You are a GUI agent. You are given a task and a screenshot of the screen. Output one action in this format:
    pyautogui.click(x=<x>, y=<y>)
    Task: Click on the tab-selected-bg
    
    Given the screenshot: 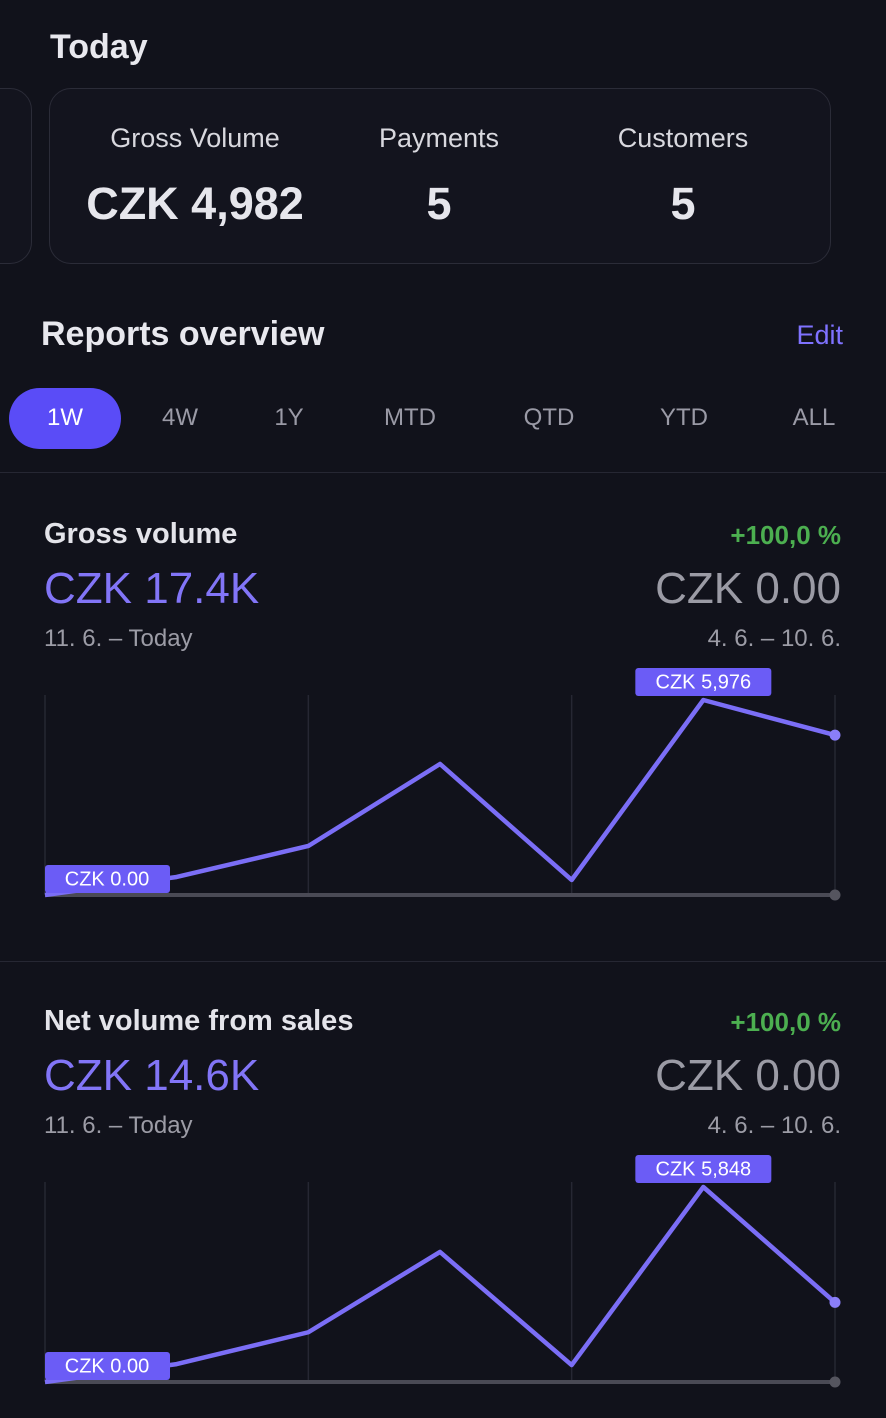 What is the action you would take?
    pyautogui.click(x=65, y=418)
    